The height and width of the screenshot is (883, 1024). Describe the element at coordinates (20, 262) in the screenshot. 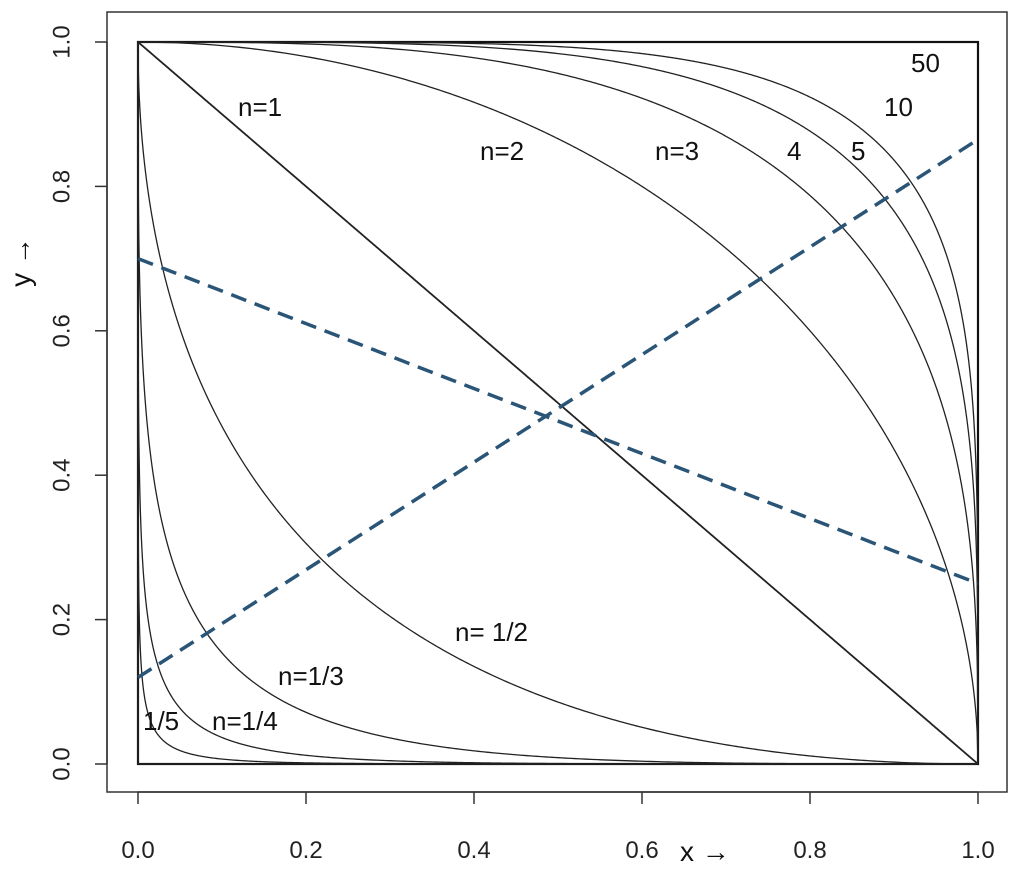

I see `y-axis-title: y →` at that location.